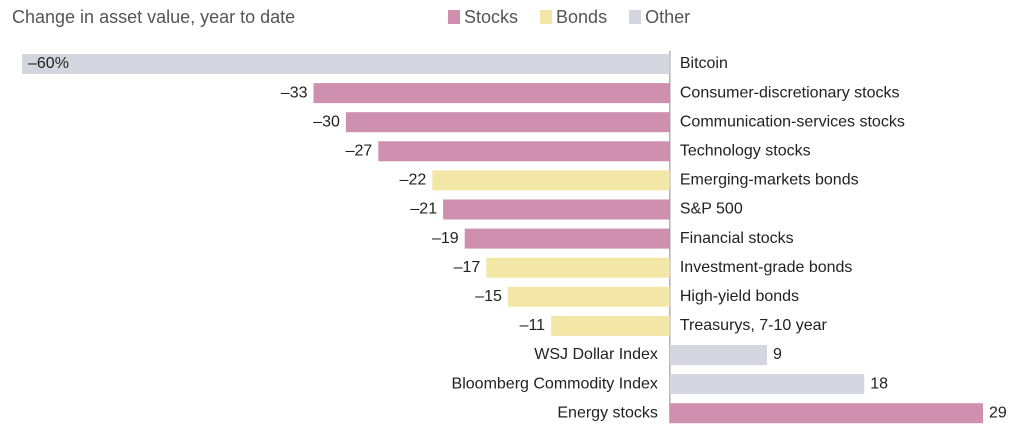 The image size is (1024, 437). Describe the element at coordinates (607, 412) in the screenshot. I see `category-label: Energy stocks` at that location.